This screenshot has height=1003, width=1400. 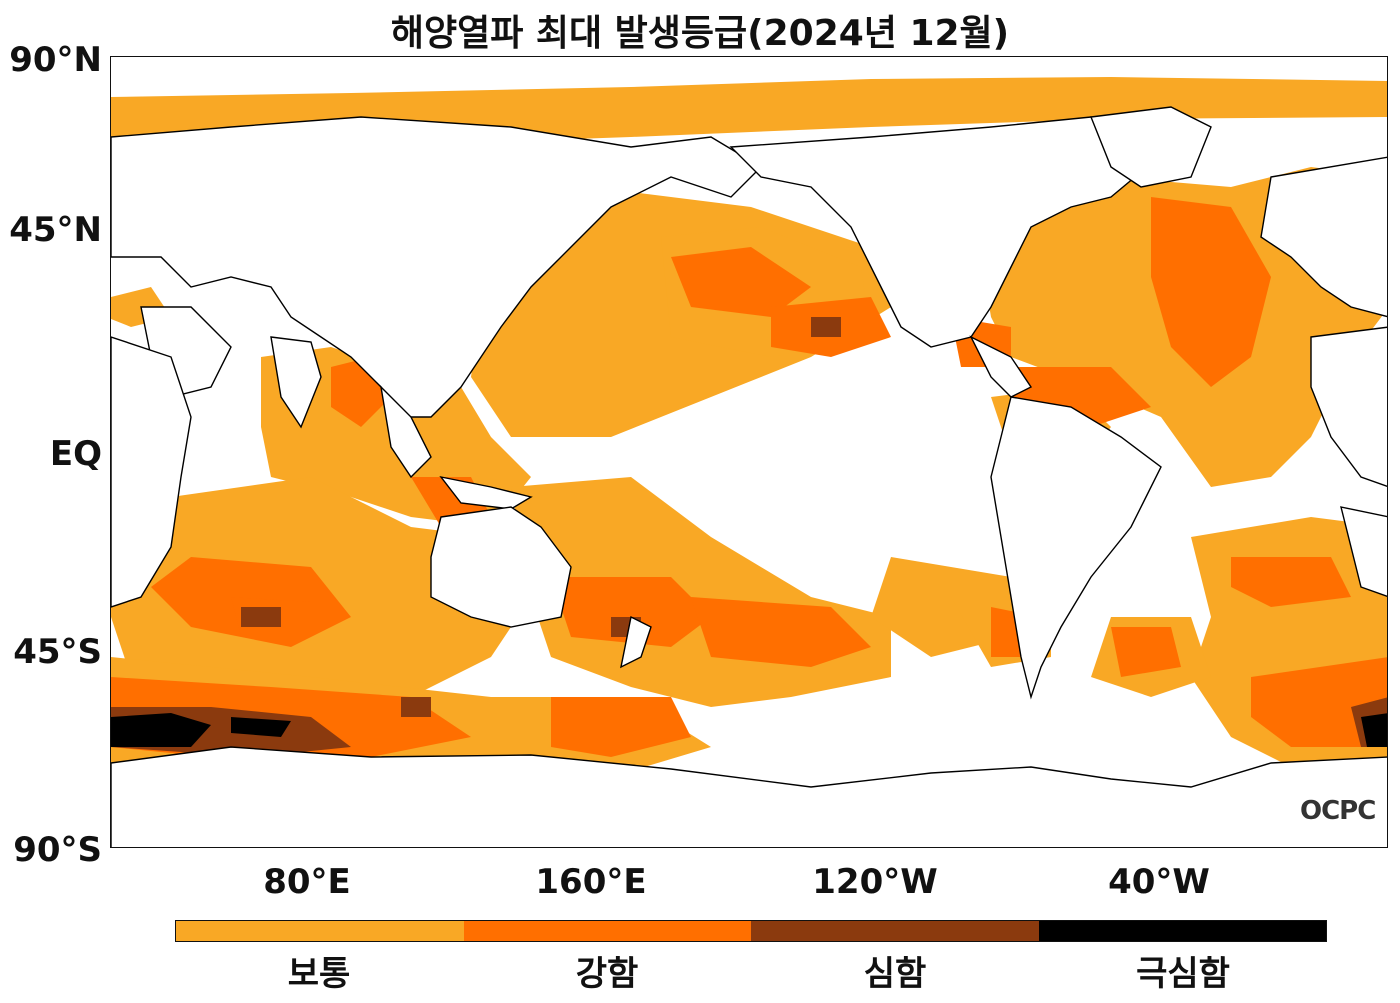 What do you see at coordinates (749, 730) in the screenshot?
I see `heatwave-extreme-layer` at bounding box center [749, 730].